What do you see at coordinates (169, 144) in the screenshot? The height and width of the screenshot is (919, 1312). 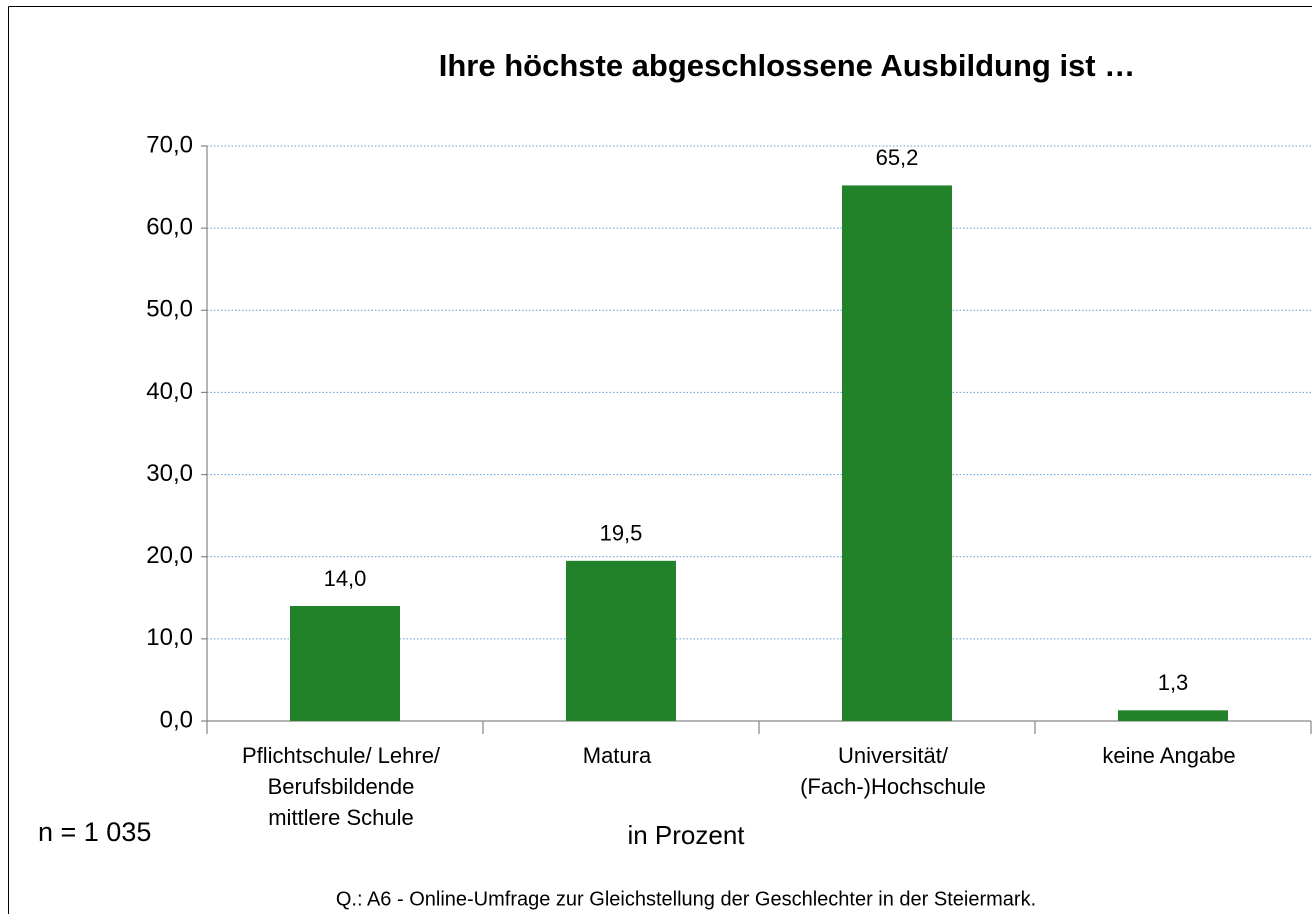 I see `y-tick-label: 70,0` at bounding box center [169, 144].